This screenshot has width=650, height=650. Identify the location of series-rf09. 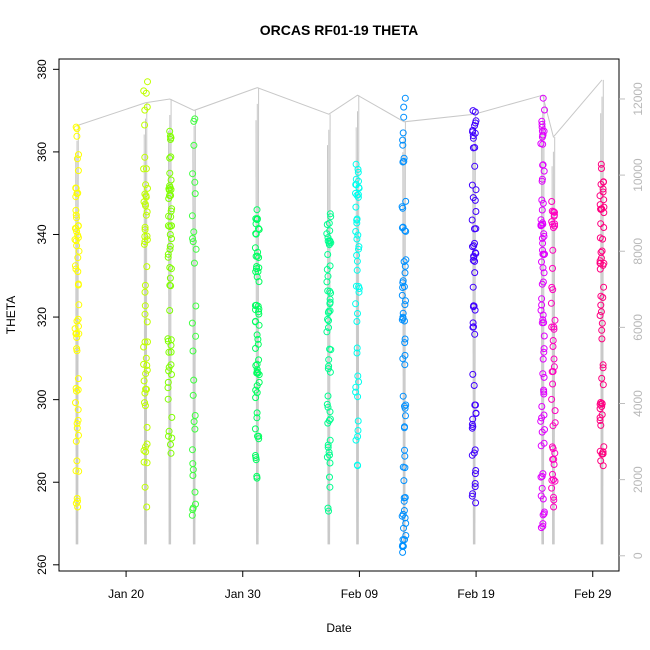
(474, 307).